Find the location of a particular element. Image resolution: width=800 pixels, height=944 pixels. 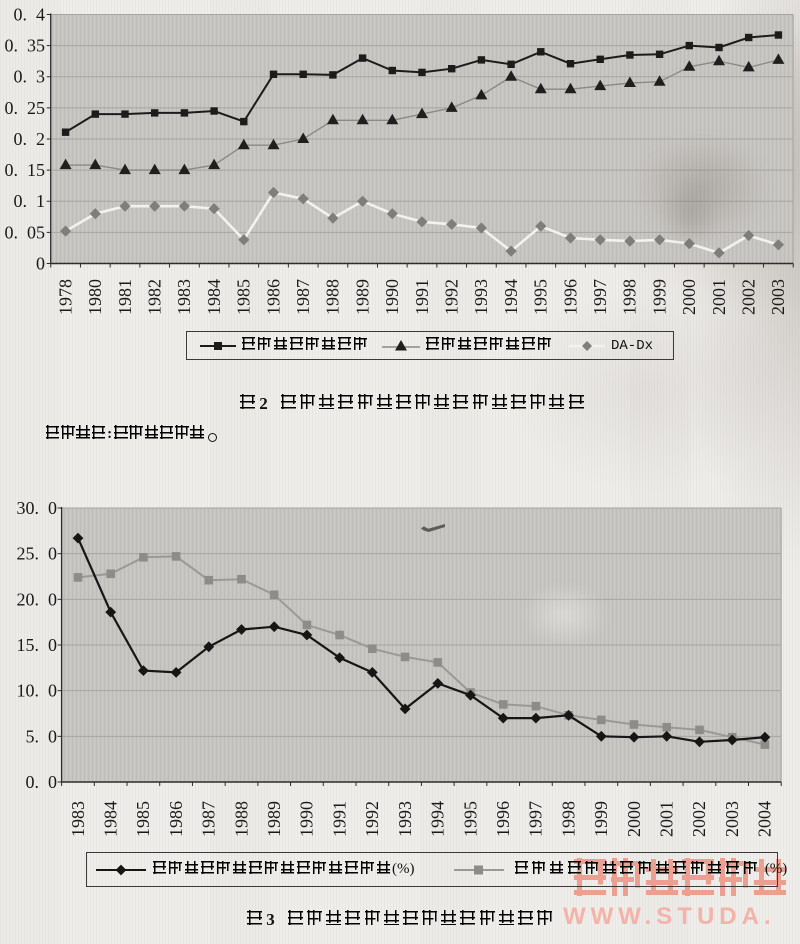

svg-text: 5. 0 is located at coordinates (42, 736).